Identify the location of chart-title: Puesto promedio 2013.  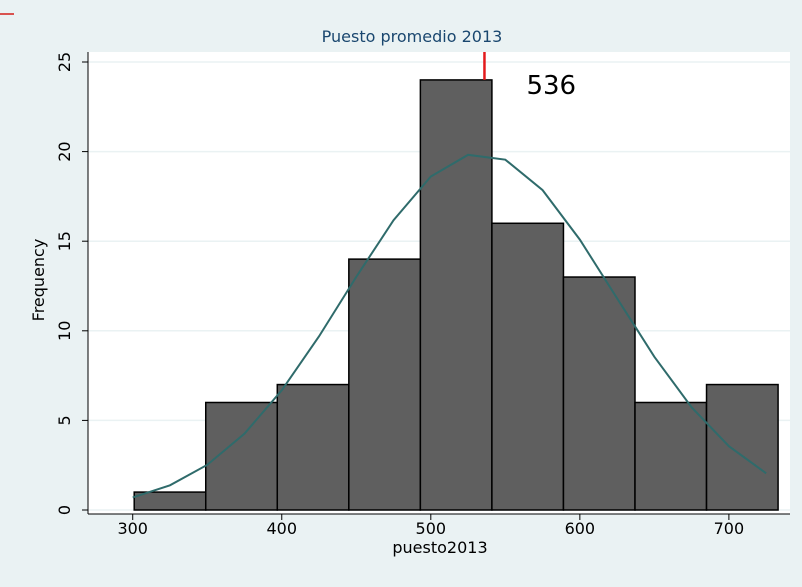
(412, 36).